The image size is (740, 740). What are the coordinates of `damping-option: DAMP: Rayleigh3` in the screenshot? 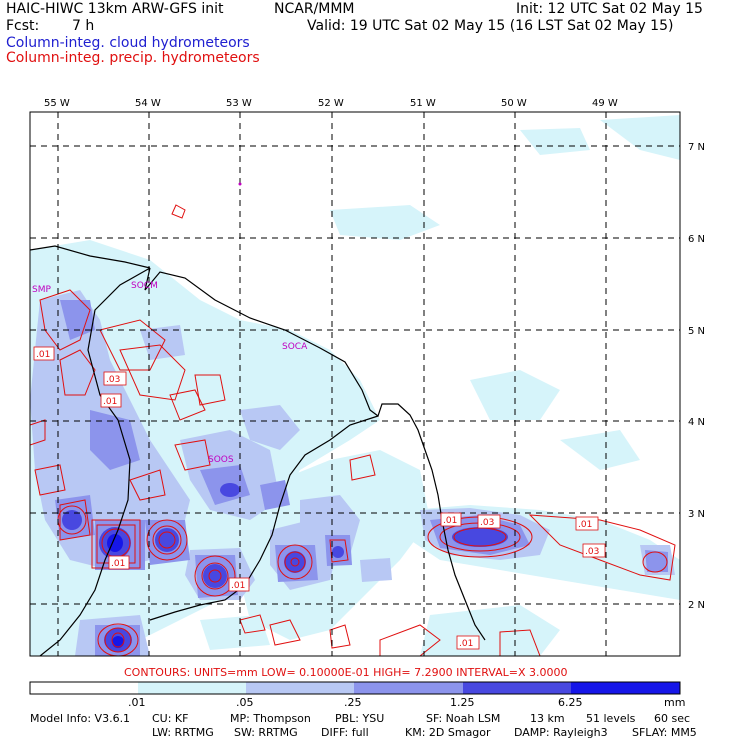 It's located at (561, 732).